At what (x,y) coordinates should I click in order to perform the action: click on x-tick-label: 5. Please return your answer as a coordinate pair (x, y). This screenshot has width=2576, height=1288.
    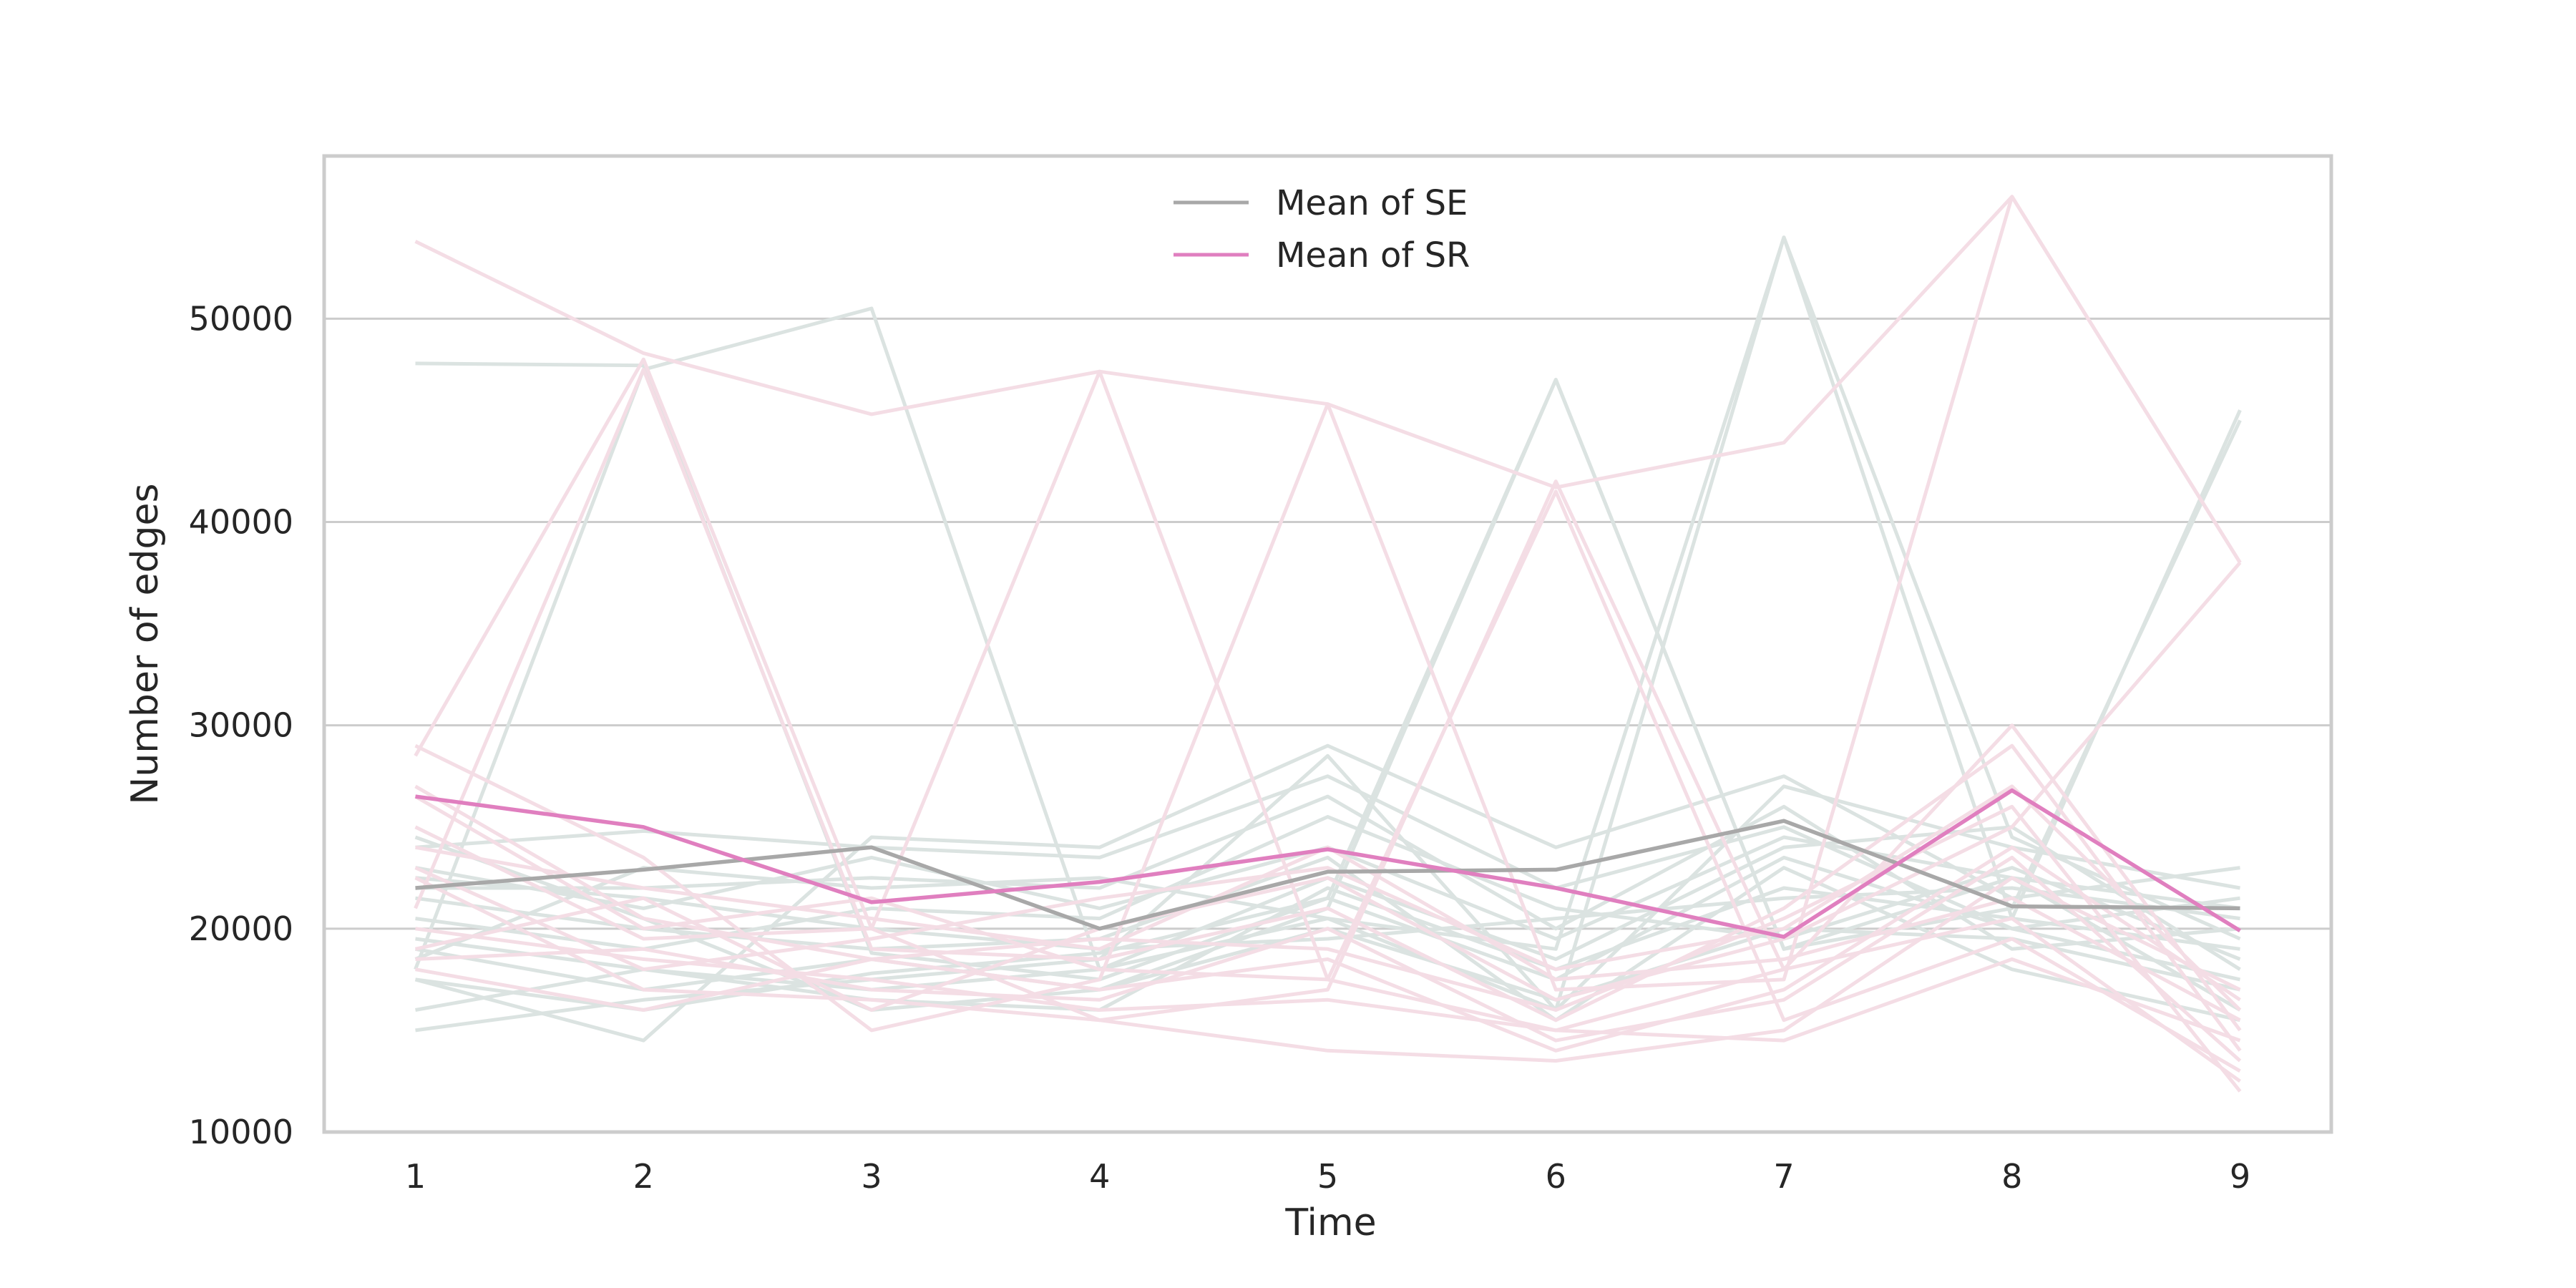
    Looking at the image, I should click on (1327, 1176).